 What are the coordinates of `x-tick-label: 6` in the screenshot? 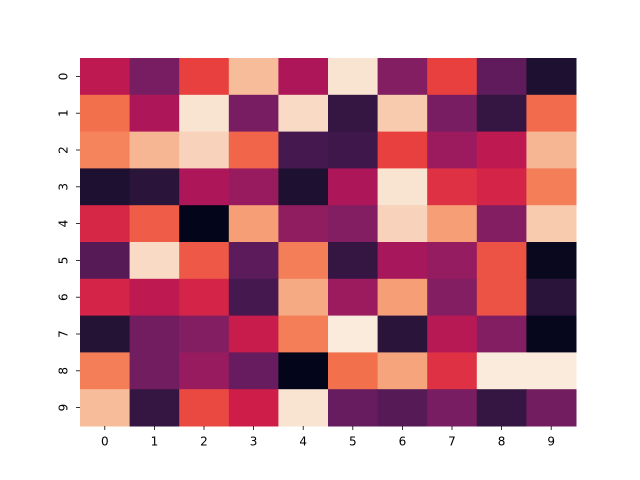 It's located at (403, 442).